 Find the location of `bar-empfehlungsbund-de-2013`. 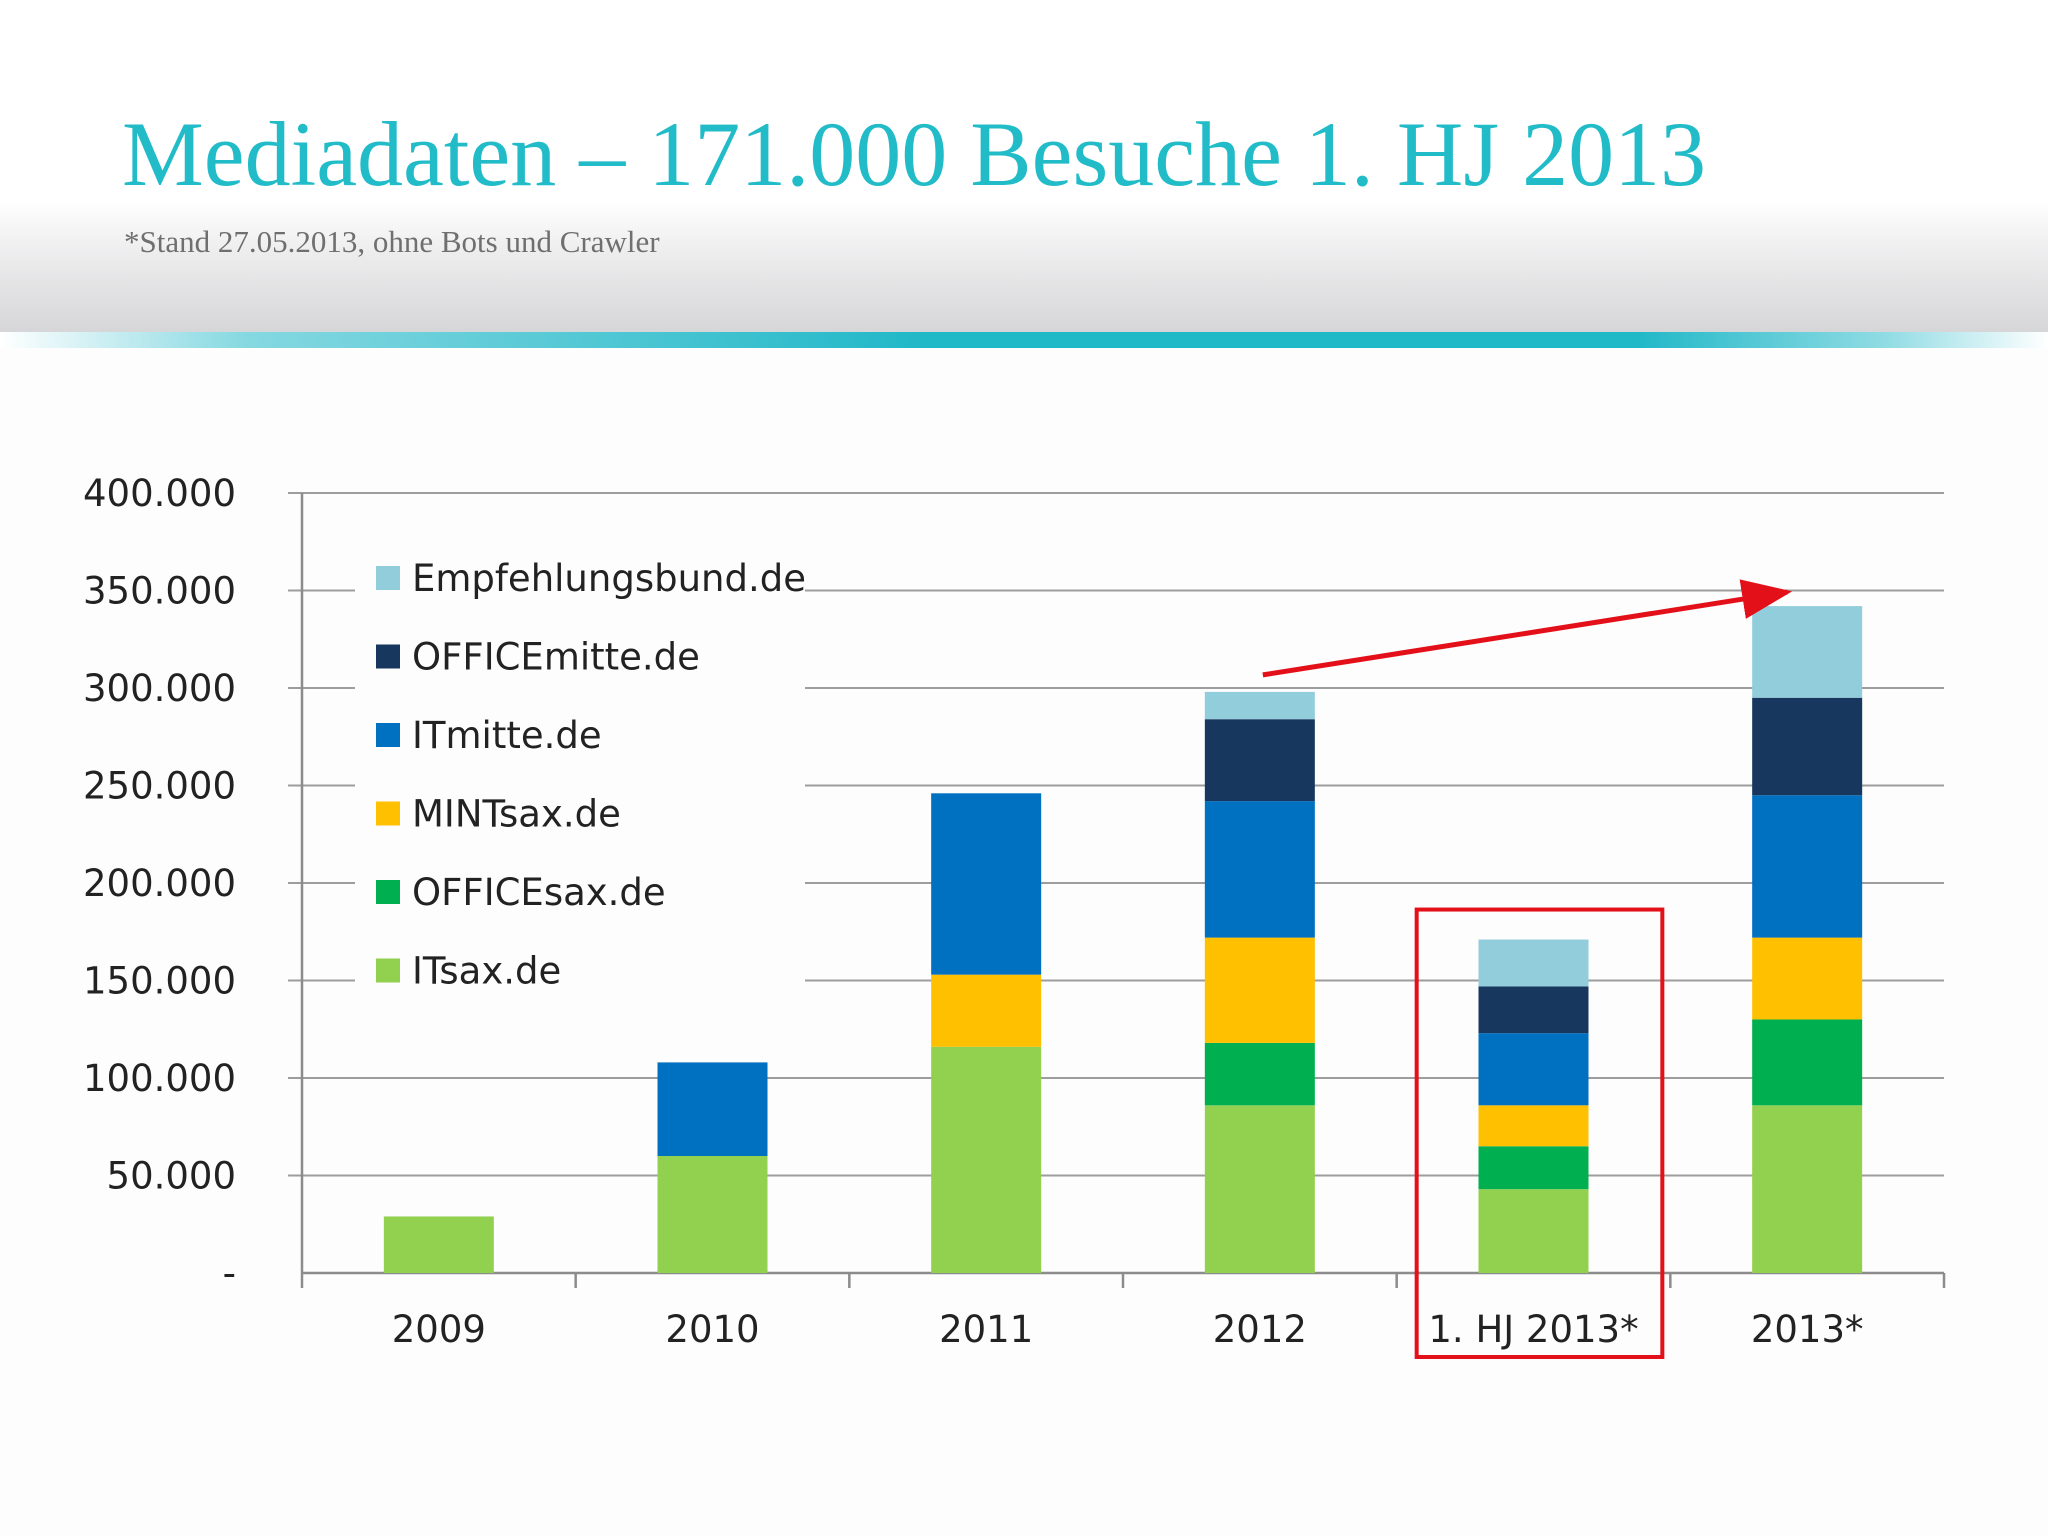

bar-empfehlungsbund-de-2013 is located at coordinates (1807, 652).